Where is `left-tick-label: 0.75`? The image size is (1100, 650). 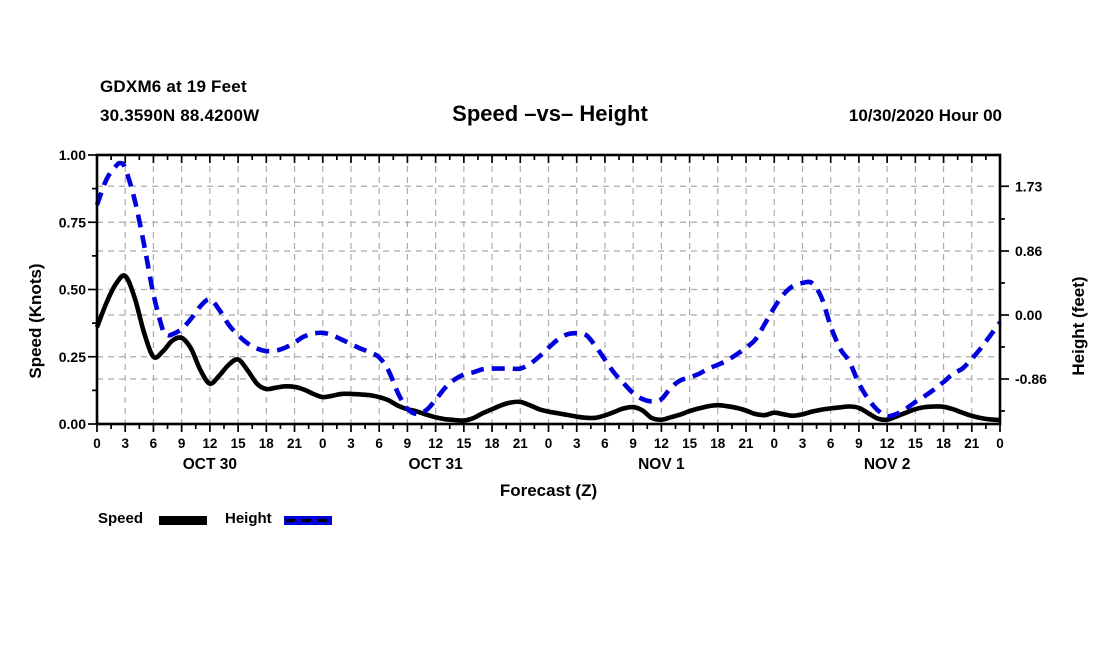 left-tick-label: 0.75 is located at coordinates (72, 222).